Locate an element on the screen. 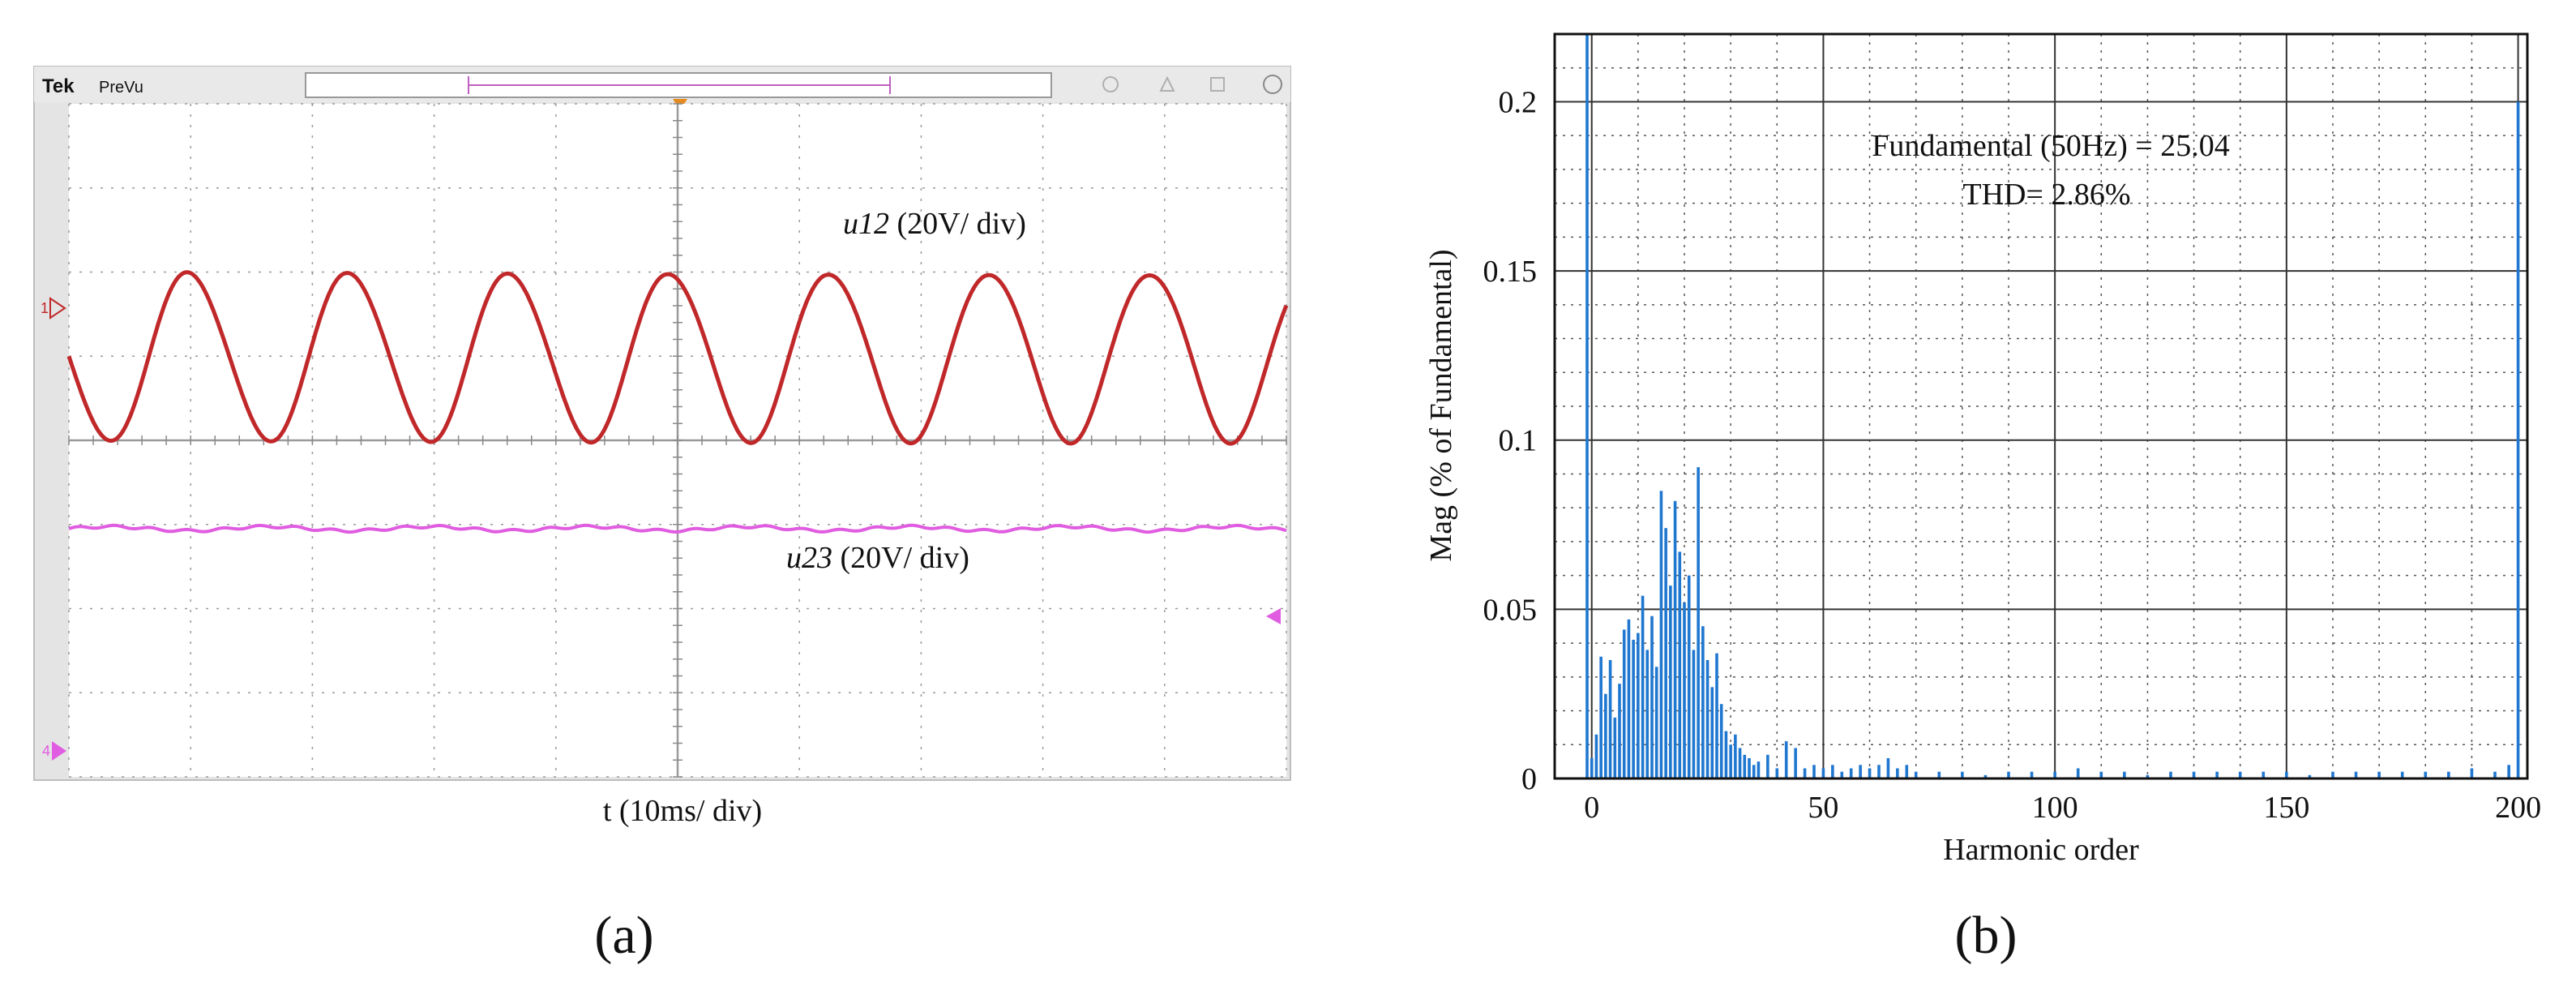 The width and height of the screenshot is (2576, 995). u12-trace is located at coordinates (677, 358).